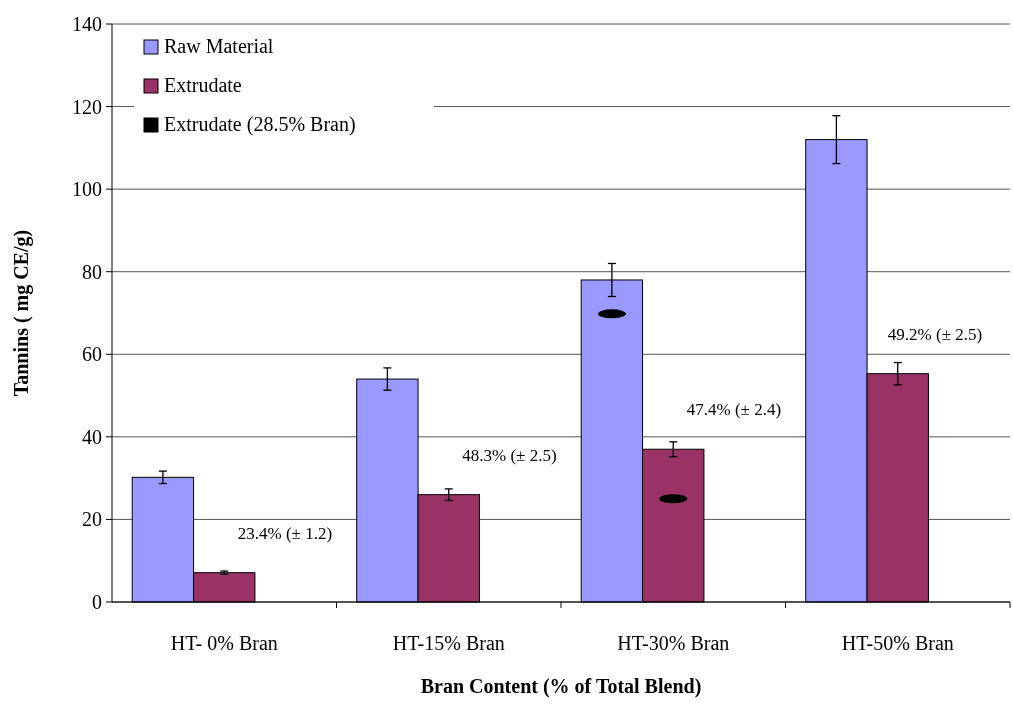  I want to click on y-tick-label: 20, so click(92, 519).